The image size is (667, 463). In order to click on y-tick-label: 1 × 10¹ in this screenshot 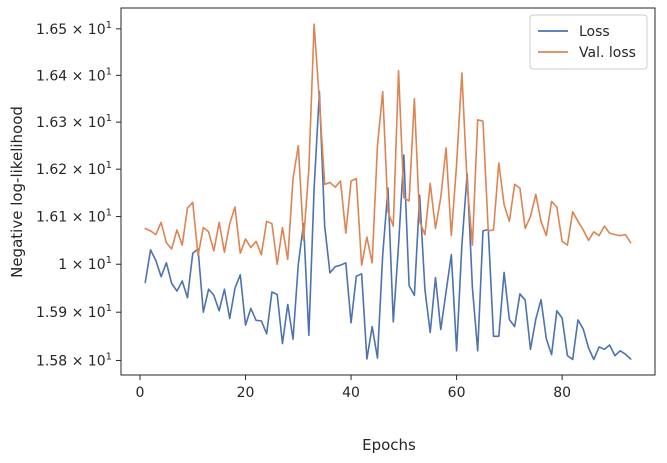, I will do `click(85, 264)`.